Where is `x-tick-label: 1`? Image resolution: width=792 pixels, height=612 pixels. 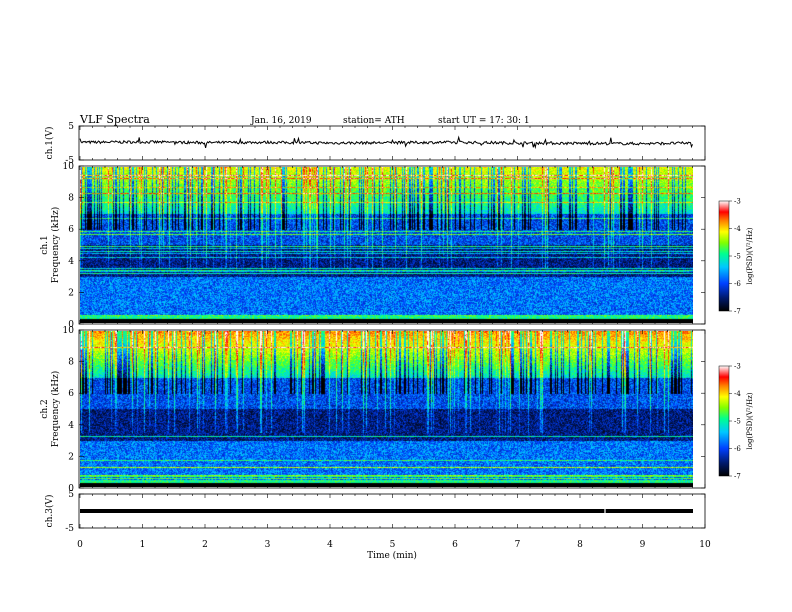 x-tick-label: 1 is located at coordinates (143, 545).